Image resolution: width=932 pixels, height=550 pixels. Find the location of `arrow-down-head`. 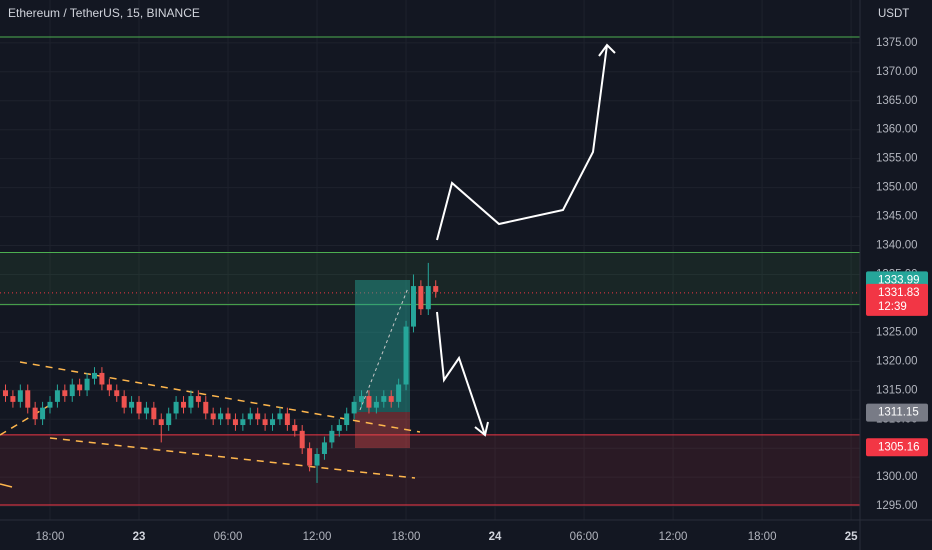

arrow-down-head is located at coordinates (481, 429).